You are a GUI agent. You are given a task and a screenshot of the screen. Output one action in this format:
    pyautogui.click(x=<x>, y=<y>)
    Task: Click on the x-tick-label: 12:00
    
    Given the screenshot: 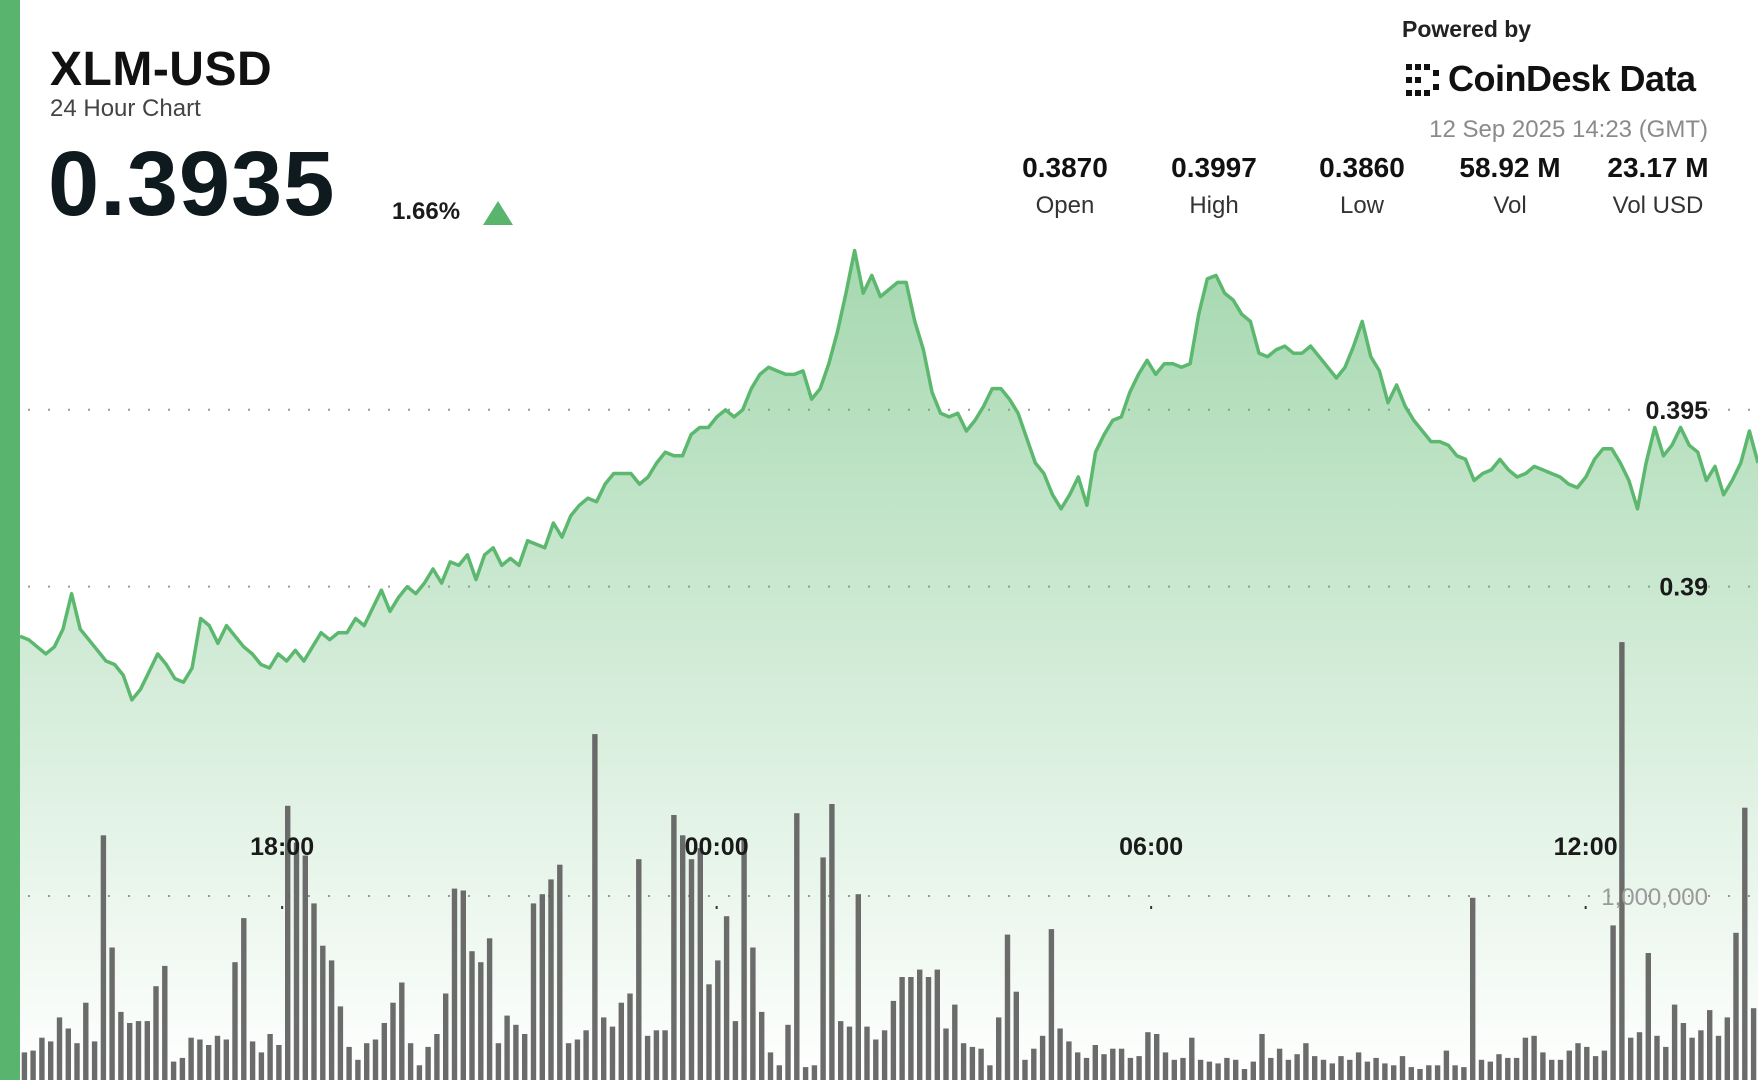 What is the action you would take?
    pyautogui.click(x=1586, y=847)
    